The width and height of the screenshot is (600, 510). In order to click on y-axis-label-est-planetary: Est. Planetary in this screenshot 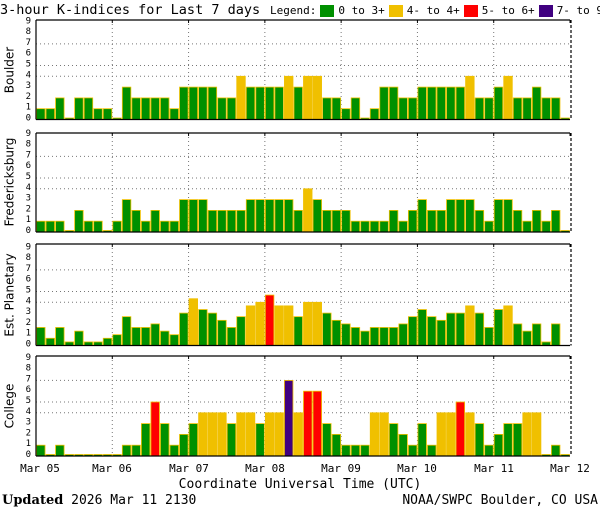, I will do `click(9, 295)`.